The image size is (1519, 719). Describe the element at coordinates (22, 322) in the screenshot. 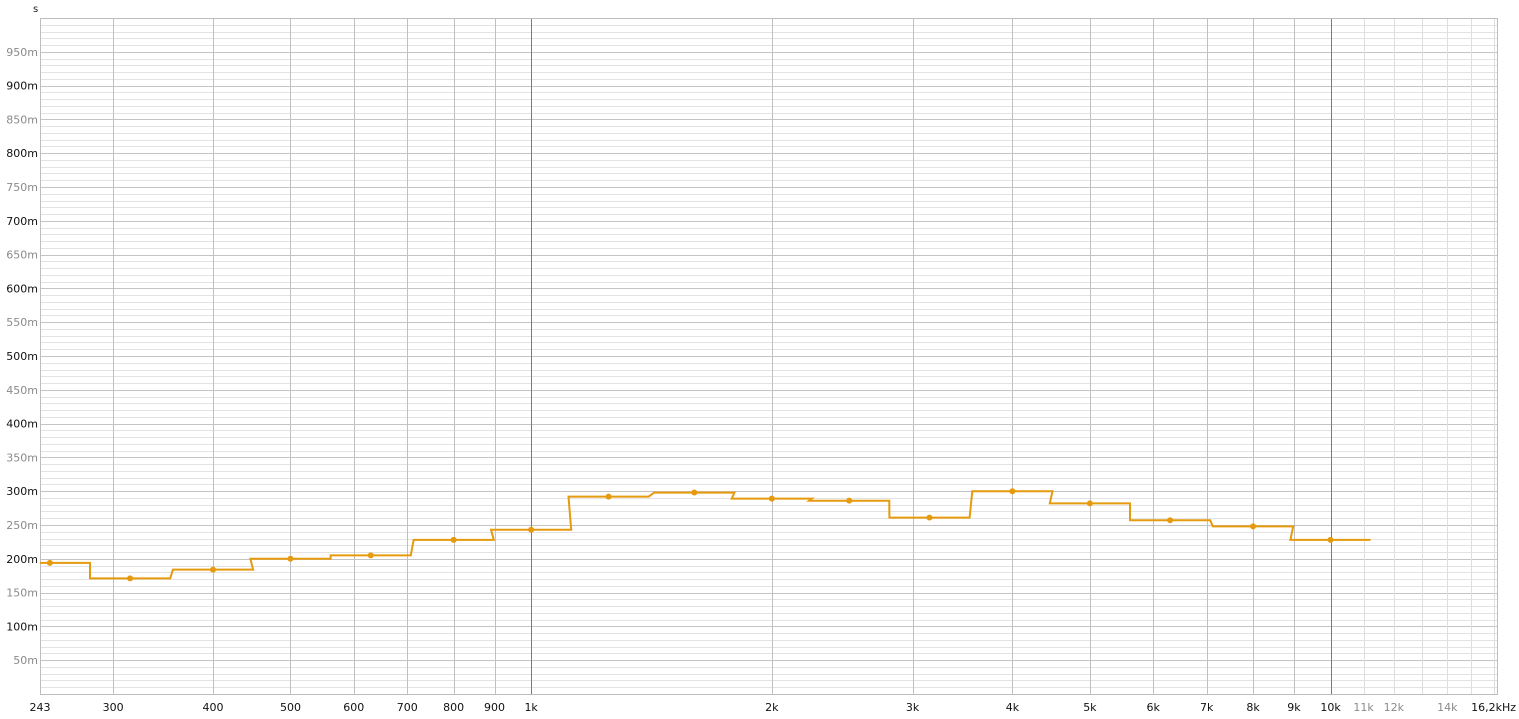

I see `y-tick-label: 550m` at that location.